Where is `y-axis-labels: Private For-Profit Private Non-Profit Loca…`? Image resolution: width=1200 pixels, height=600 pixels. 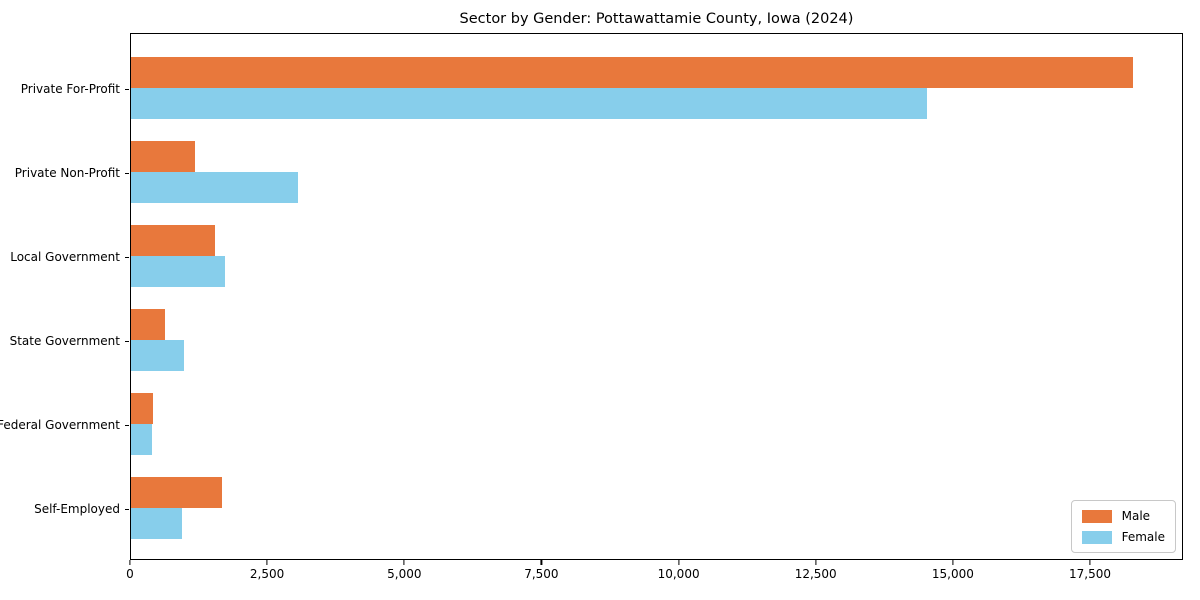 y-axis-labels: Private For-Profit Private Non-Profit Loca… is located at coordinates (60, 296).